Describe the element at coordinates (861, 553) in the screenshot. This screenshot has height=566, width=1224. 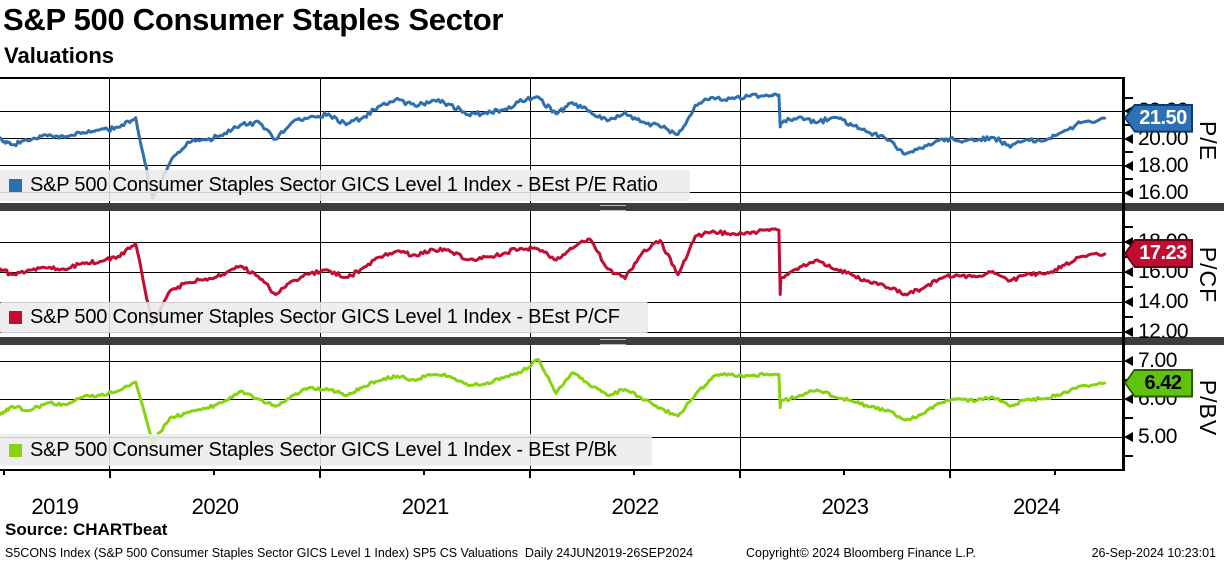
I see `footer-copyright: Copyright© 2024 Bloomberg Finance L.P.` at that location.